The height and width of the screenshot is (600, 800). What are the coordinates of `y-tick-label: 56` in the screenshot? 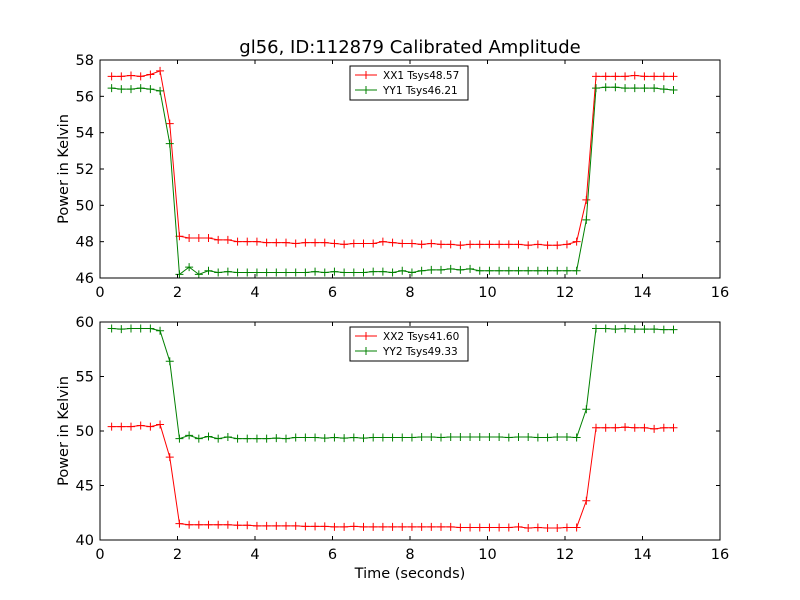 It's located at (85, 97).